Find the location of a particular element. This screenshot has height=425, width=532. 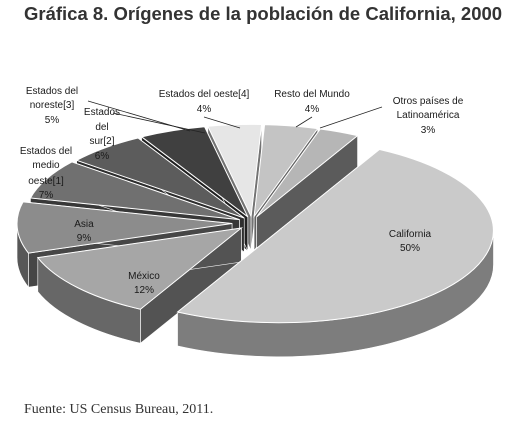

slice-name-label: Estados del oeste[4] is located at coordinates (204, 94).